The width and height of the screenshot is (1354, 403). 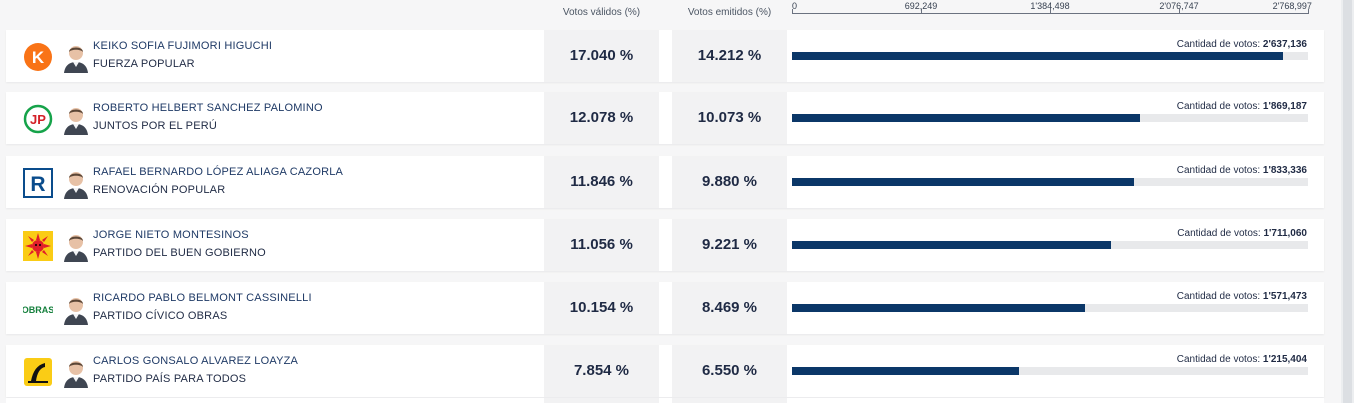 I want to click on party-name: FUERZA POPULAR, so click(x=144, y=64).